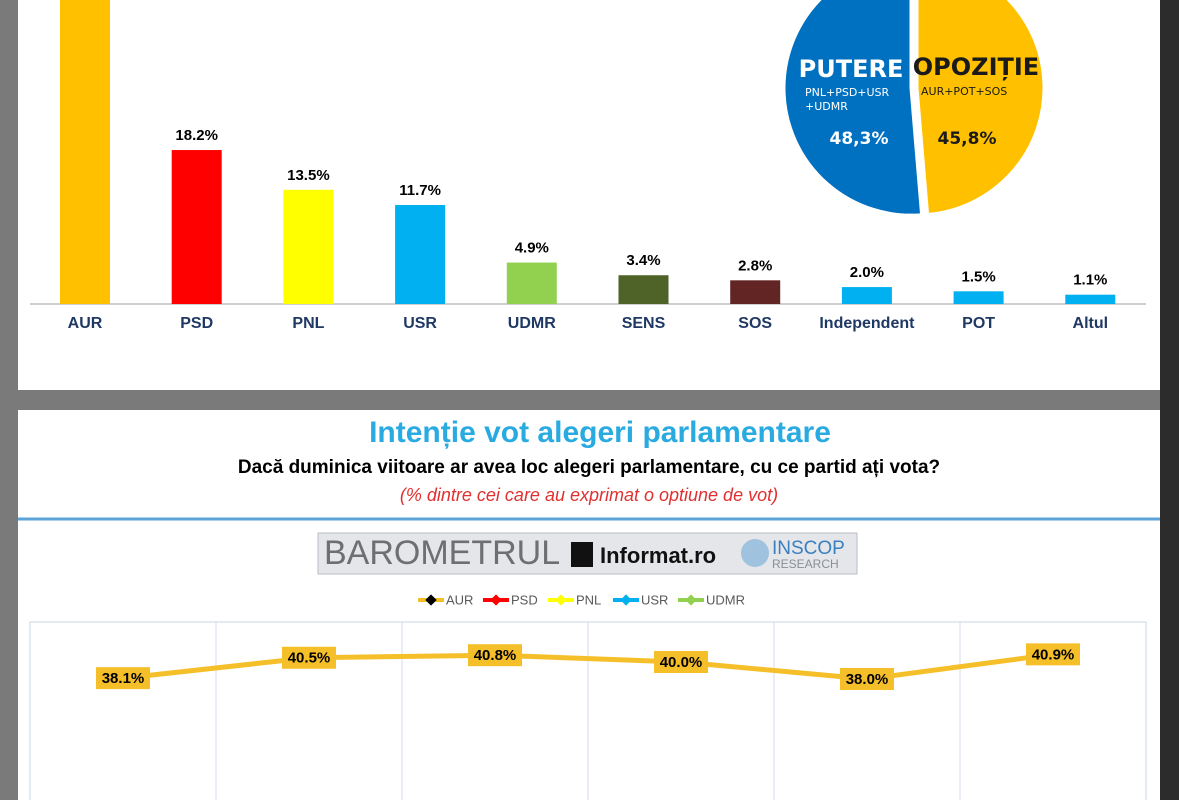  I want to click on data-label: 1.1%, so click(1090, 280).